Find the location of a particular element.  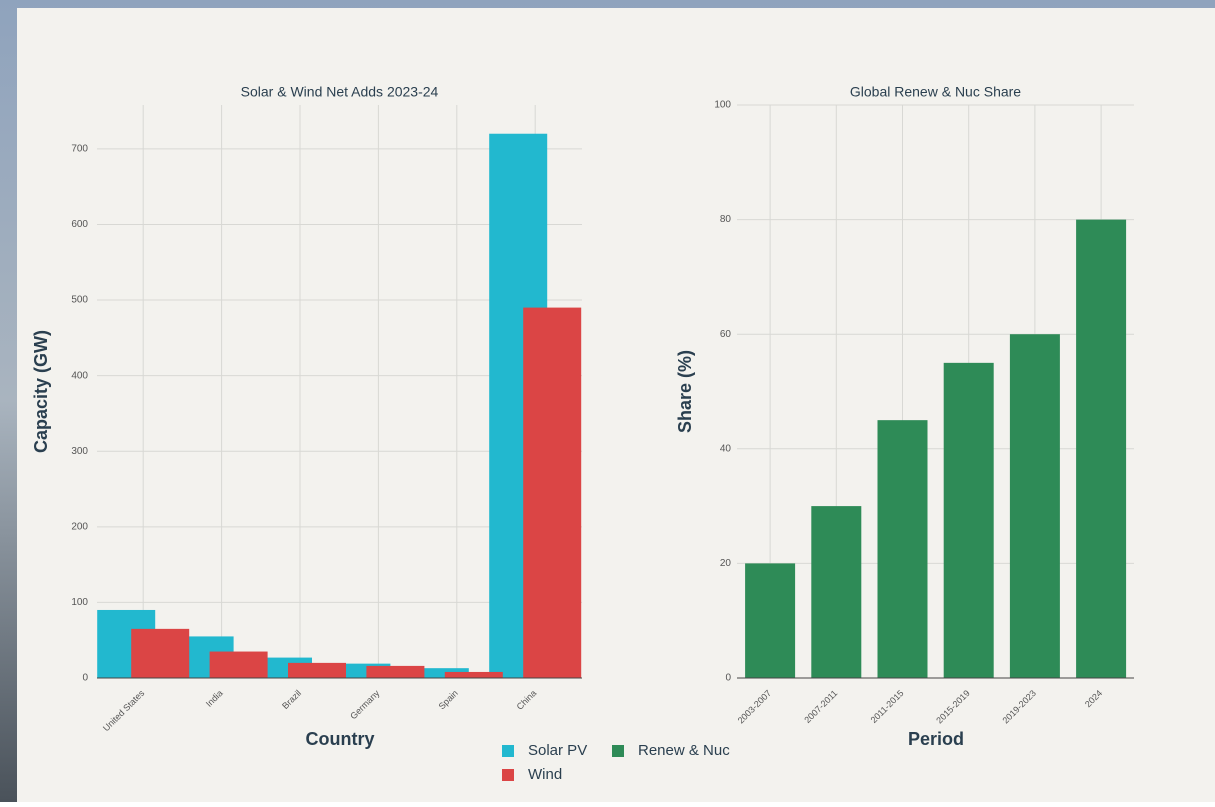

y-tick-label: 300 is located at coordinates (79, 451).